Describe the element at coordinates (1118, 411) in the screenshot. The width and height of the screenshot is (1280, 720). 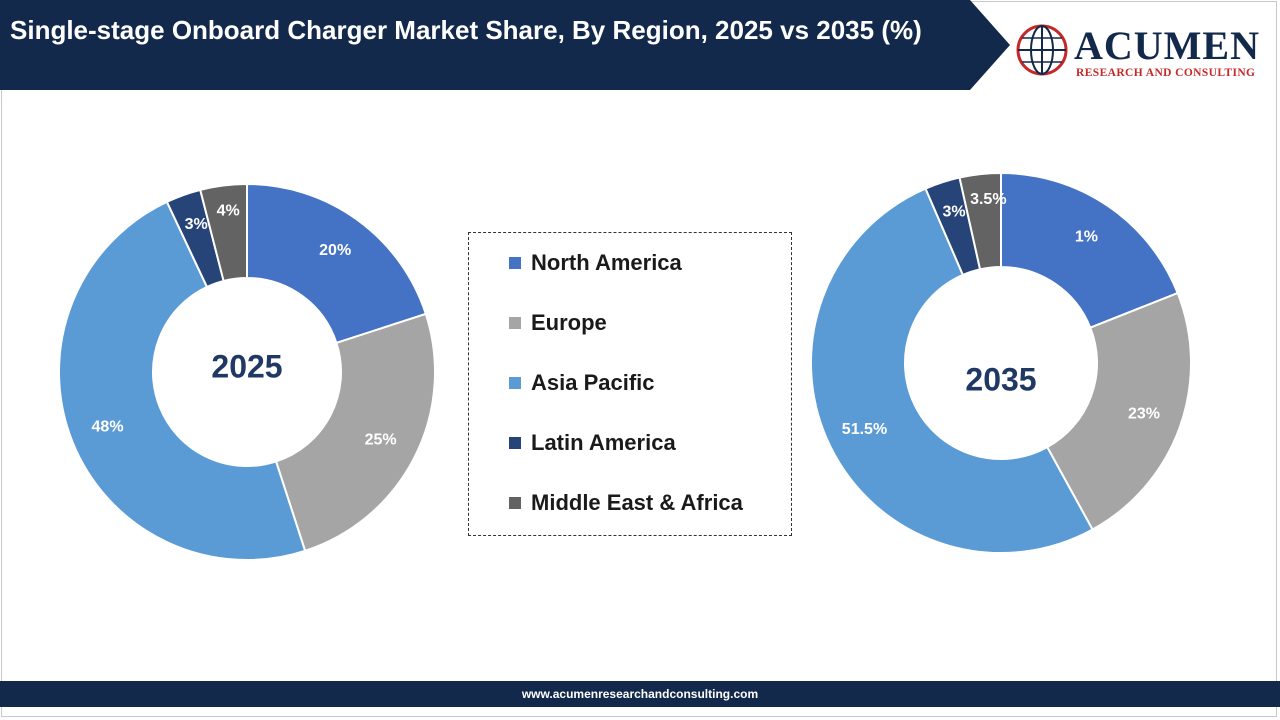
I see `slice-2035-europe` at that location.